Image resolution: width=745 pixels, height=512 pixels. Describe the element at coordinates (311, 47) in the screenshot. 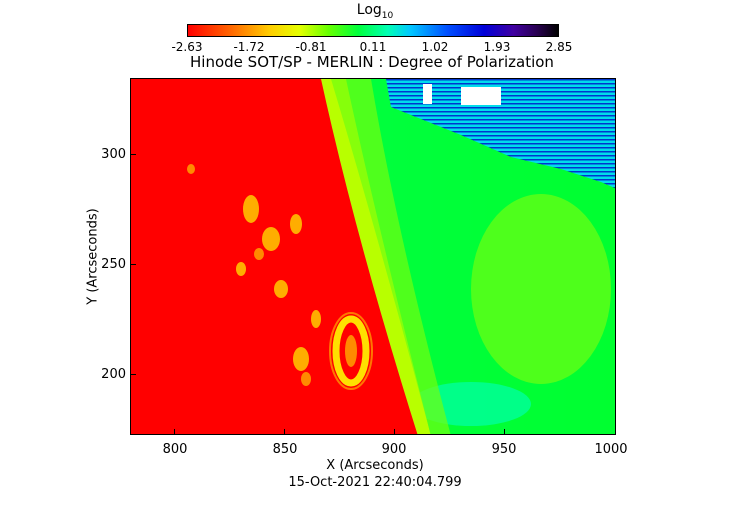

I see `colorbar-tick: -0.81` at that location.